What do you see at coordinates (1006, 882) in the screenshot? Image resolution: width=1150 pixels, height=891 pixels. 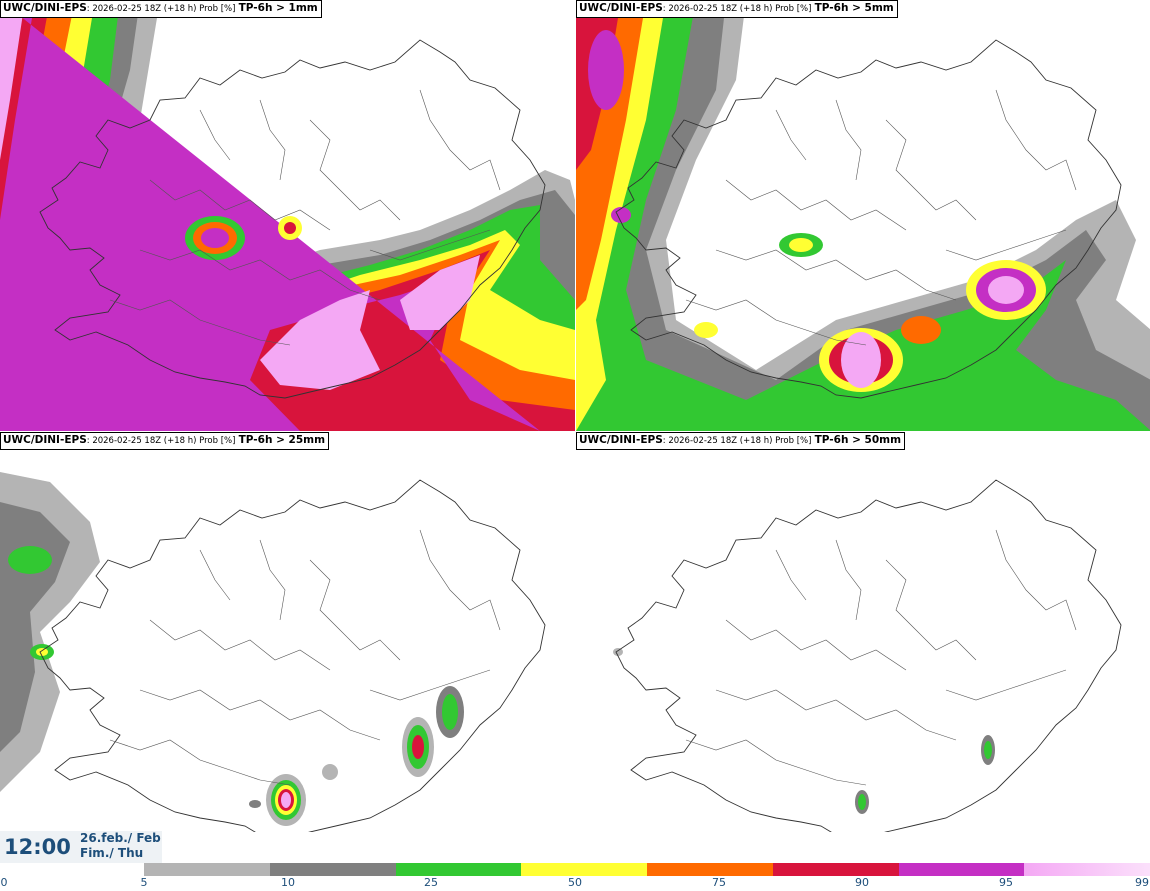 I see `colorbar-tick-label: 95` at bounding box center [1006, 882].